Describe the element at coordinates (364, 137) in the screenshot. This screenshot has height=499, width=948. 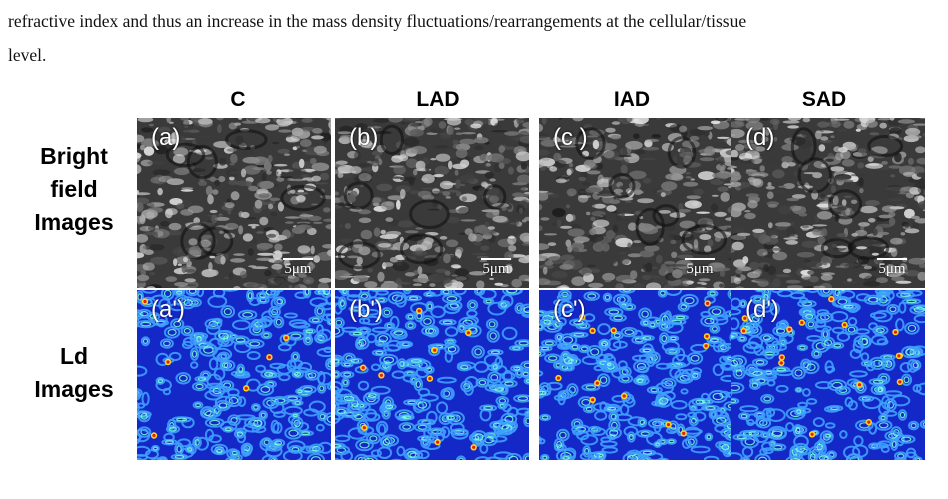
I see `panel-label: (b)` at that location.